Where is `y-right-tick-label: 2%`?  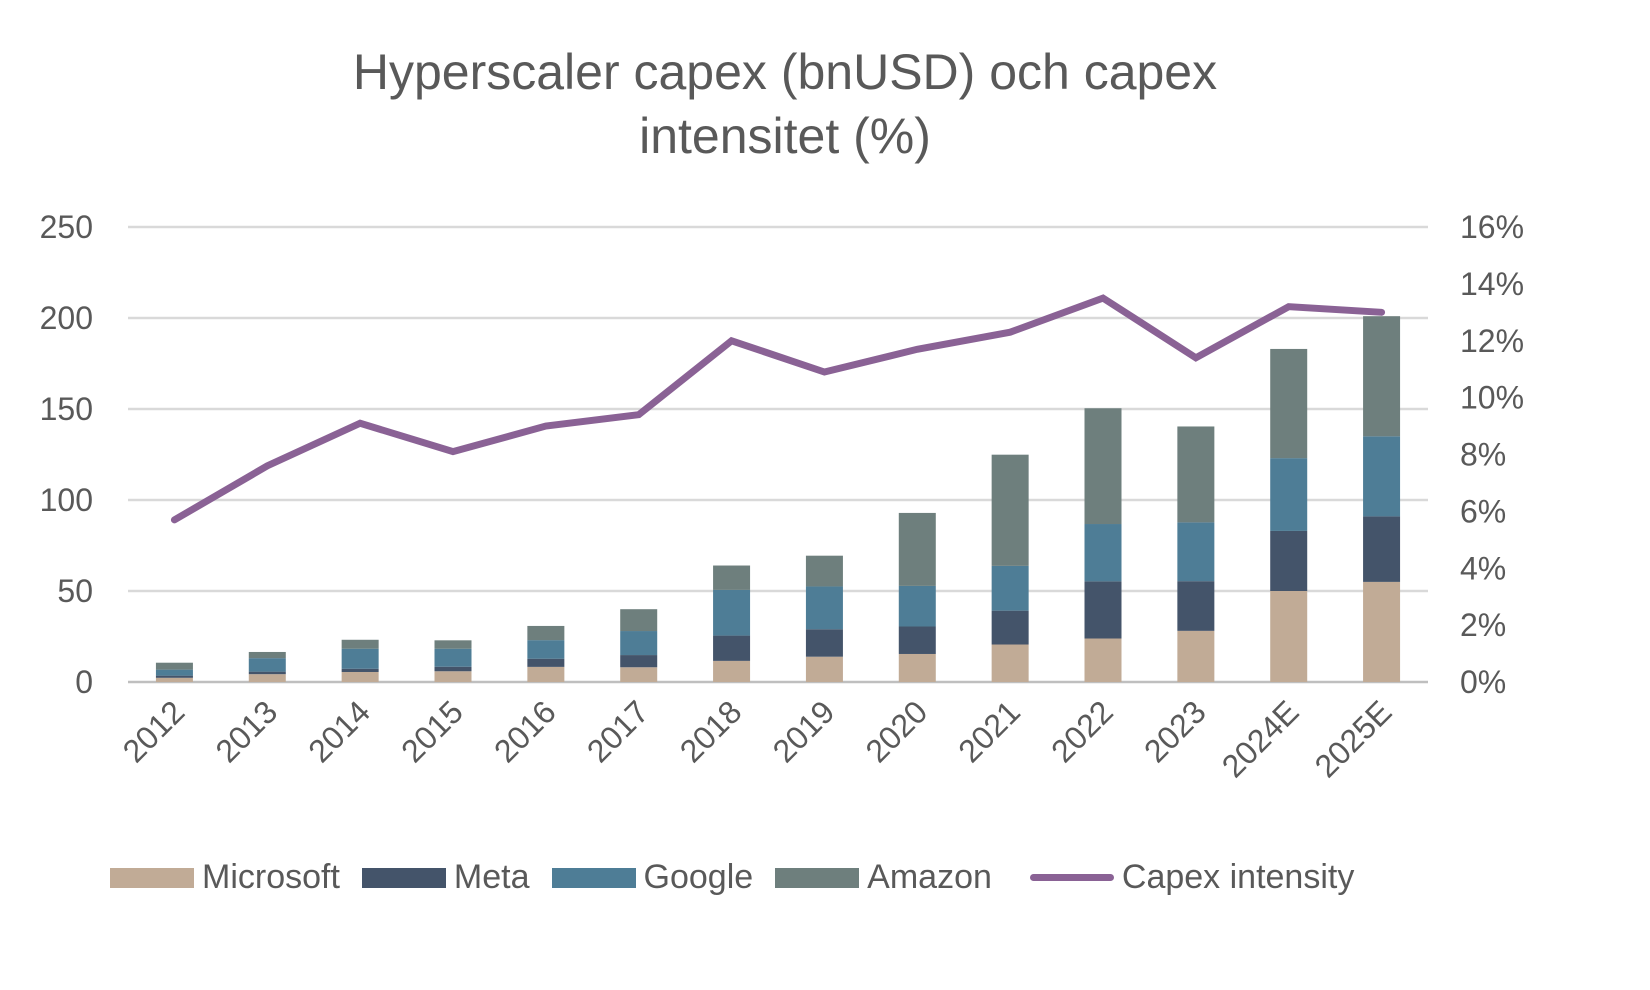
y-right-tick-label: 2% is located at coordinates (1483, 625).